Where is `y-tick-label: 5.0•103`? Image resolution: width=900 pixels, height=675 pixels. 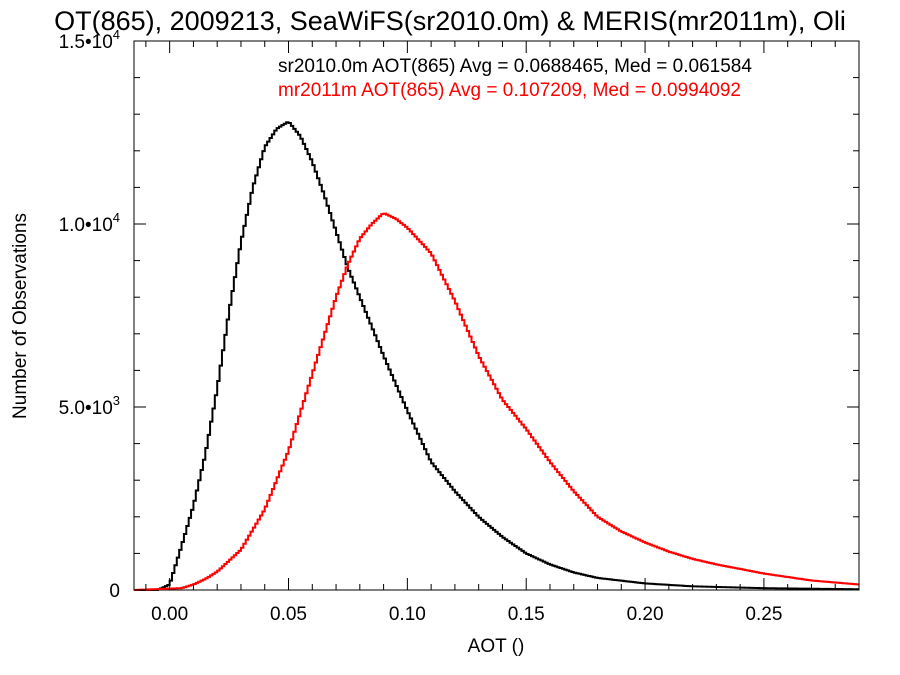 y-tick-label: 5.0•103 is located at coordinates (89, 406).